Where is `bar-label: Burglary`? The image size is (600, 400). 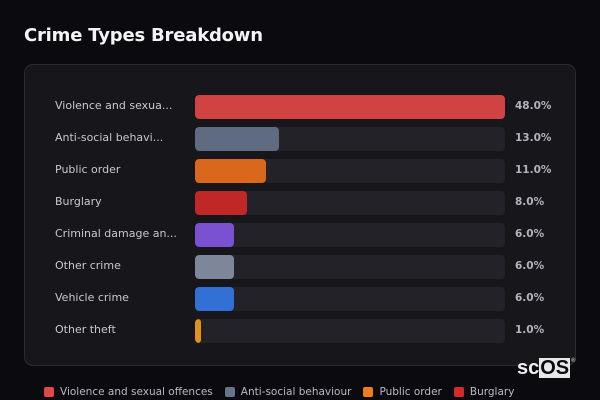 bar-label: Burglary is located at coordinates (78, 201).